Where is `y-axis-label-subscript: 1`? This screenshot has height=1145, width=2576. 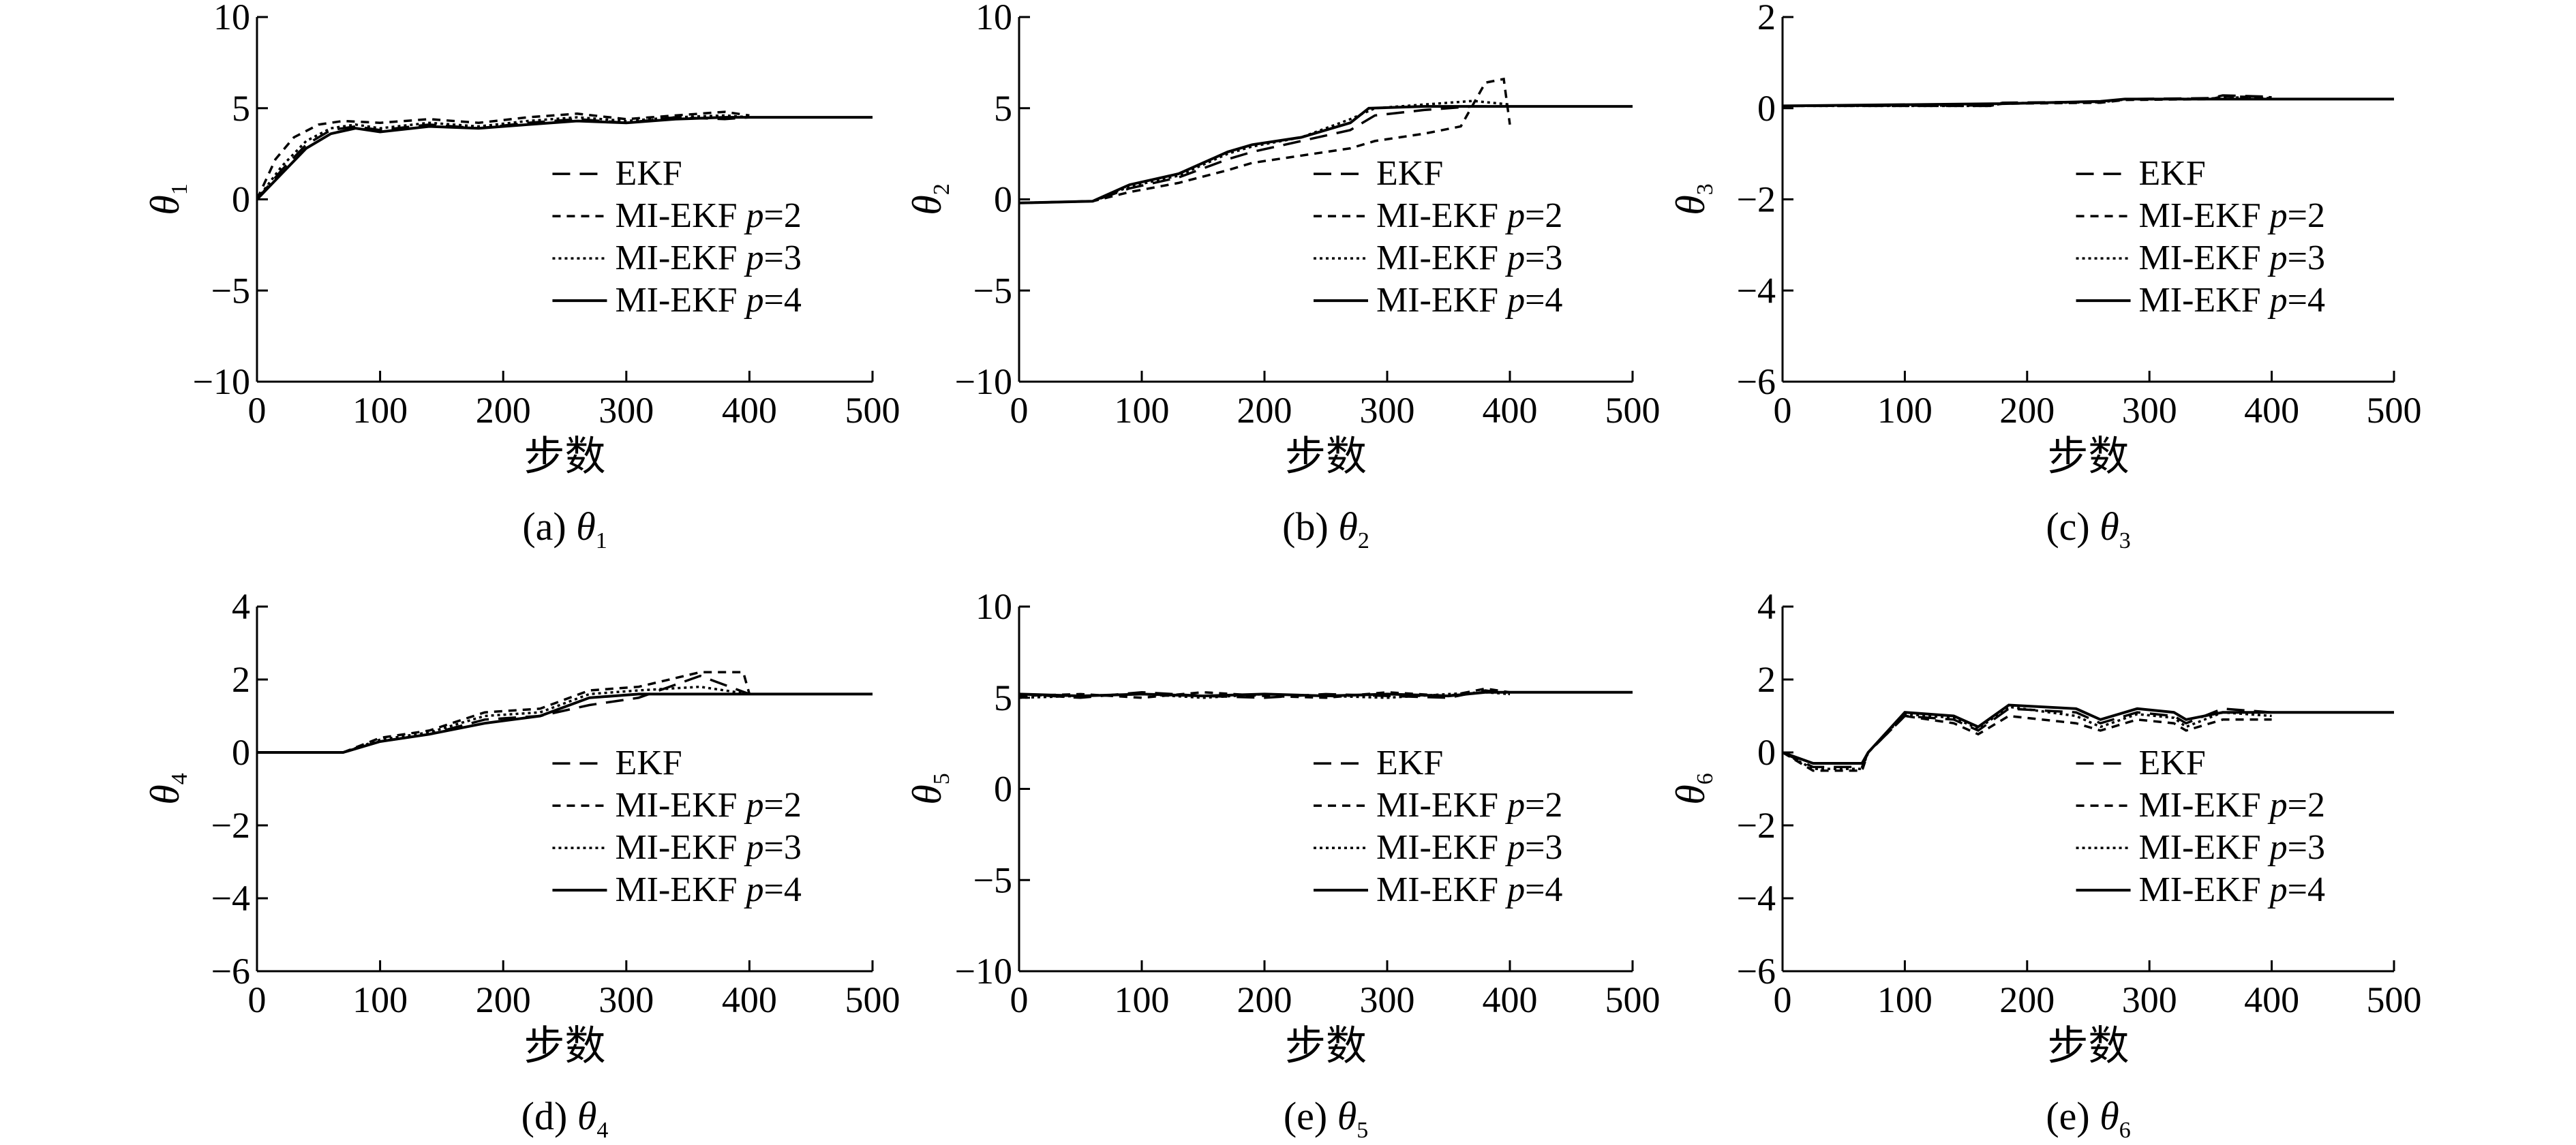 y-axis-label-subscript: 1 is located at coordinates (180, 189).